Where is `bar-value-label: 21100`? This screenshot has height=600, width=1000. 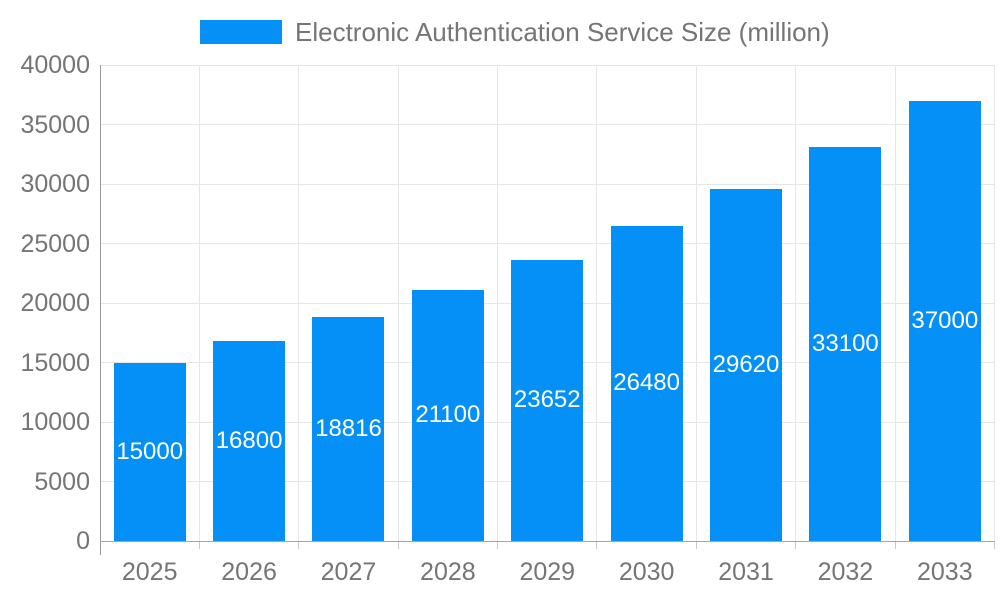
bar-value-label: 21100 is located at coordinates (448, 415).